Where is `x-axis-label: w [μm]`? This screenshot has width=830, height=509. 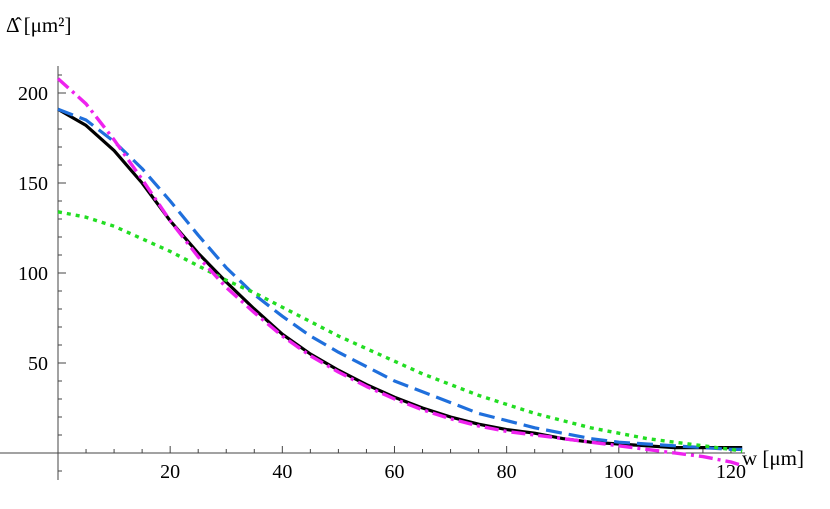
x-axis-label: w [μm] is located at coordinates (773, 458).